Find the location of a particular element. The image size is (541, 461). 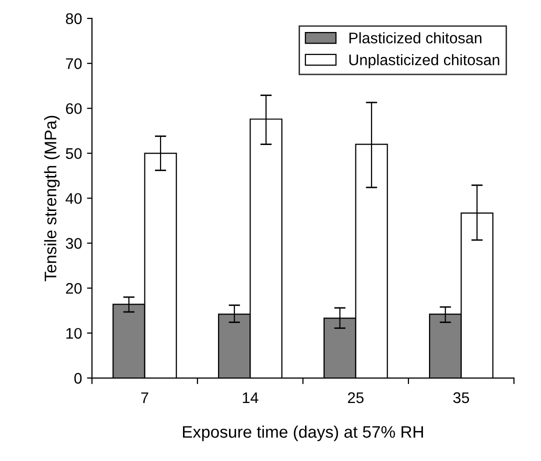

x-tick-label: 35 is located at coordinates (461, 398).